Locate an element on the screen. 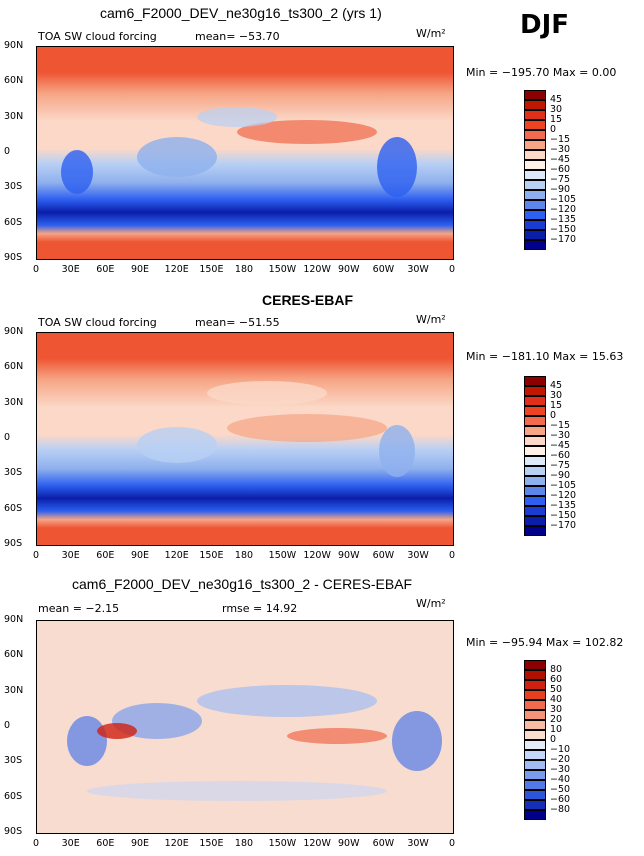 The width and height of the screenshot is (644, 856). panel-2-units: W/m² is located at coordinates (431, 319).